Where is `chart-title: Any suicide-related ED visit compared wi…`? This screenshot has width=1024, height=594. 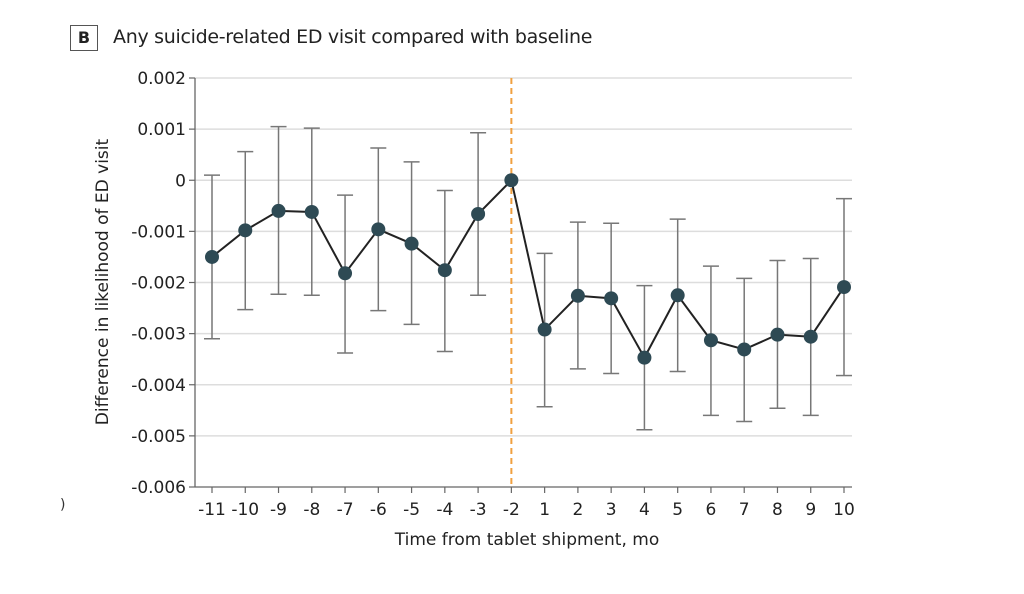 chart-title: Any suicide-related ED visit compared wi… is located at coordinates (353, 37).